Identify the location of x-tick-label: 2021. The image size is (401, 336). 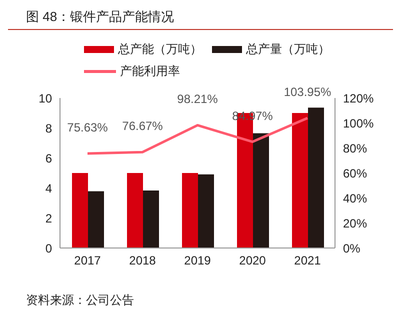
(308, 261).